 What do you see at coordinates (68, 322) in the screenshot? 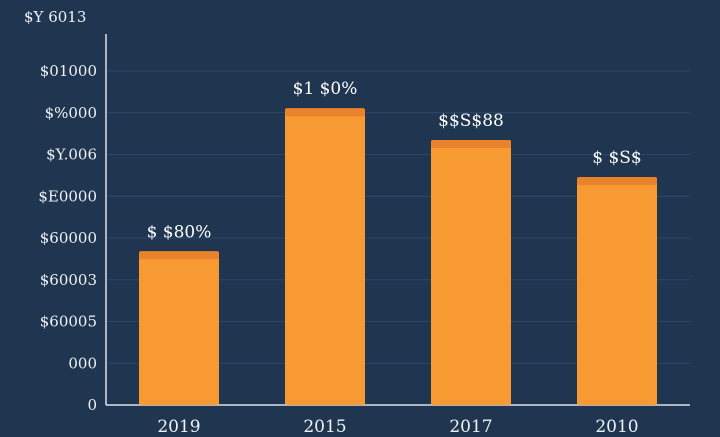
I see `y-tick-label: $60005` at bounding box center [68, 322].